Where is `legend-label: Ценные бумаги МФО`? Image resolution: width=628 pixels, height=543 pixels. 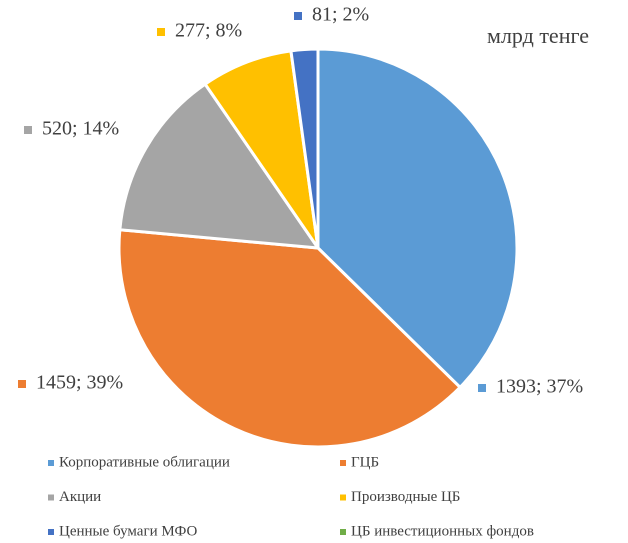 legend-label: Ценные бумаги МФО is located at coordinates (128, 531).